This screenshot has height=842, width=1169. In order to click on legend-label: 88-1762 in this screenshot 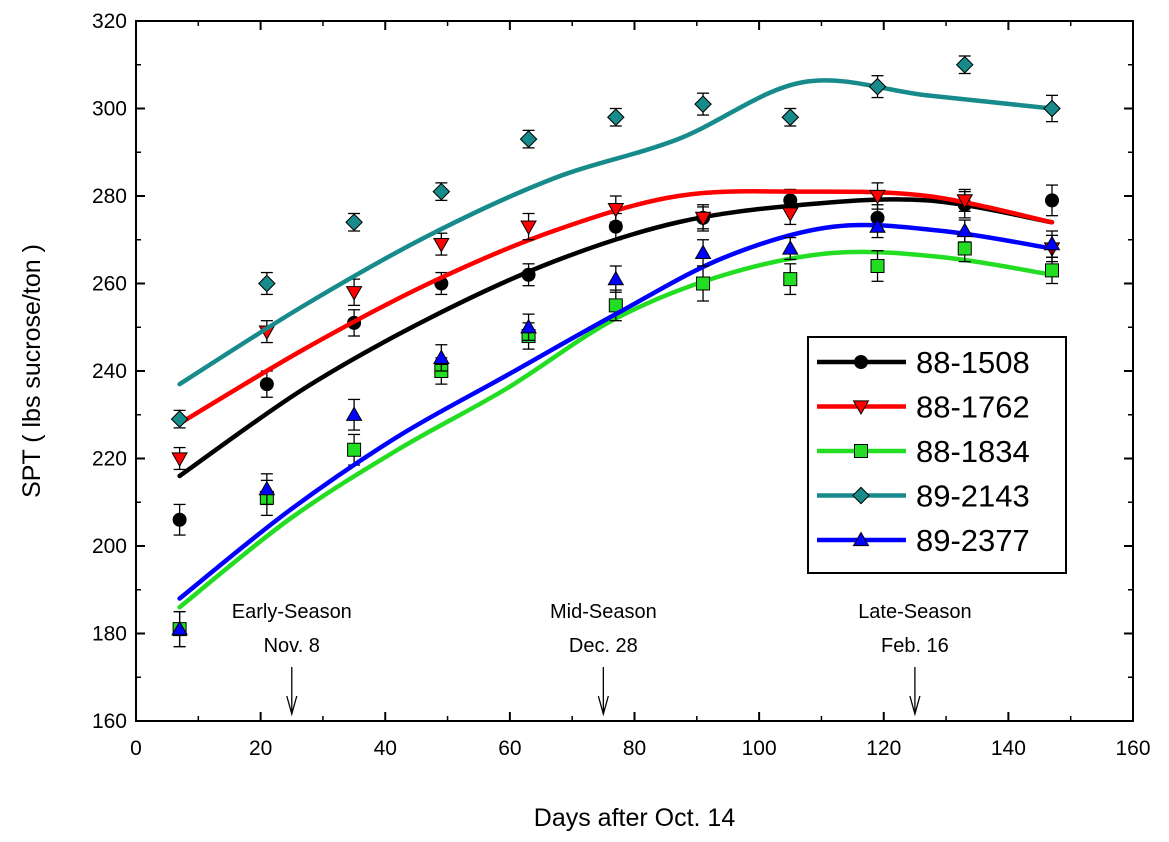, I will do `click(973, 407)`.